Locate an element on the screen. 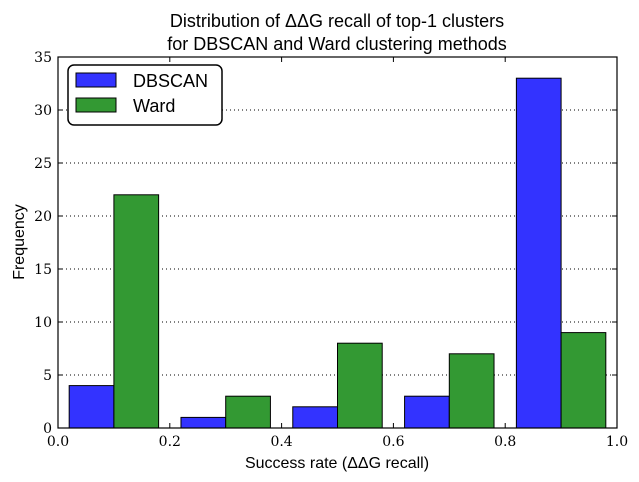 This screenshot has width=639, height=482. x-axis-label: Success rate (ΔΔG recall) is located at coordinates (337, 463).